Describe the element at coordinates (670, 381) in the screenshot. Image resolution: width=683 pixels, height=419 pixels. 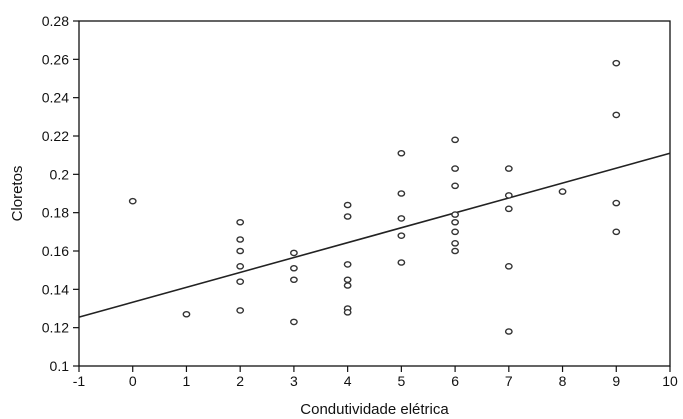
I see `x-tick-label: 10` at that location.